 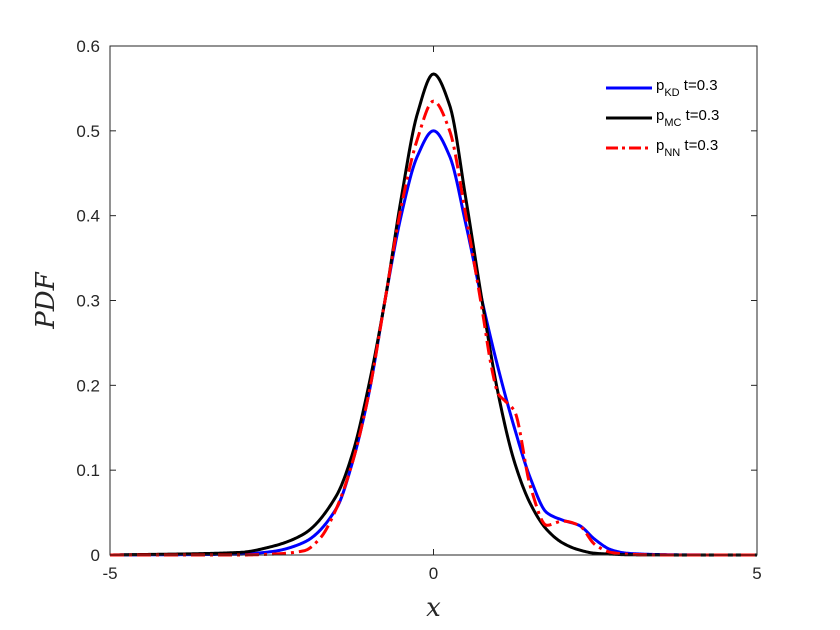 I want to click on legend-entry-kd: pKD t=0.3, so click(x=687, y=88).